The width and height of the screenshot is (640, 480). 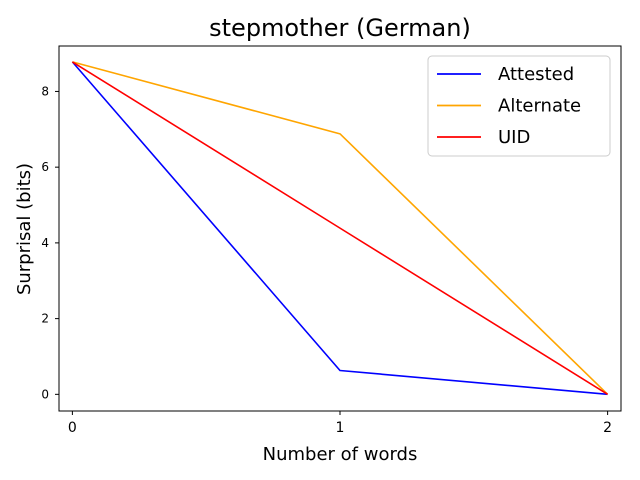 I want to click on chart-title: stepmother (German), so click(x=340, y=28).